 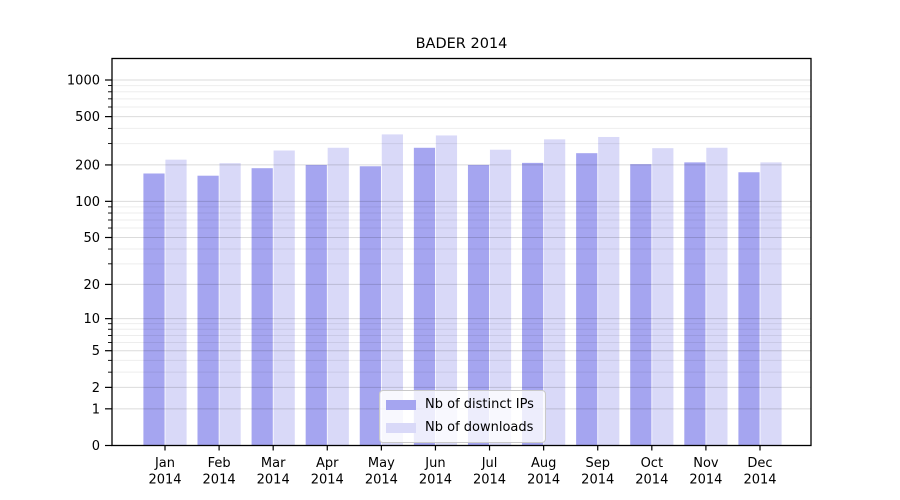 I want to click on x-tick-label-month: Nov, so click(x=706, y=463).